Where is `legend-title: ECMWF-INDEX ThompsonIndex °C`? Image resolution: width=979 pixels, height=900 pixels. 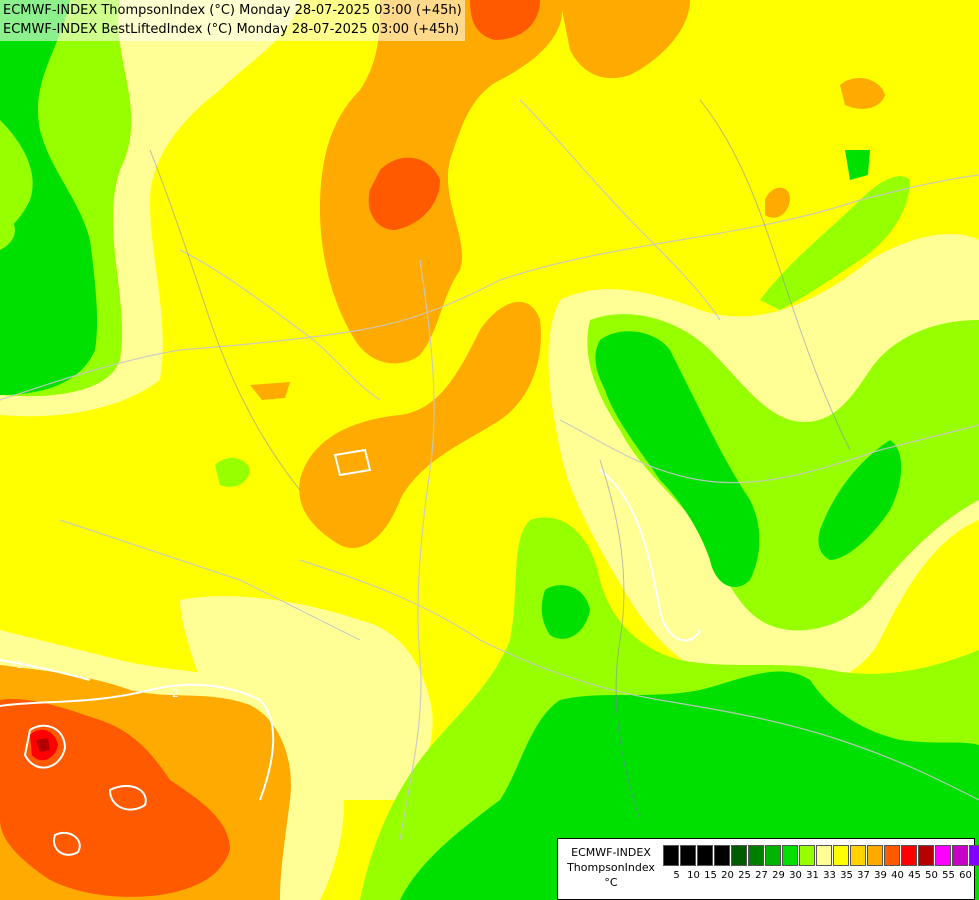 legend-title: ECMWF-INDEX ThompsonIndex °C is located at coordinates (611, 867).